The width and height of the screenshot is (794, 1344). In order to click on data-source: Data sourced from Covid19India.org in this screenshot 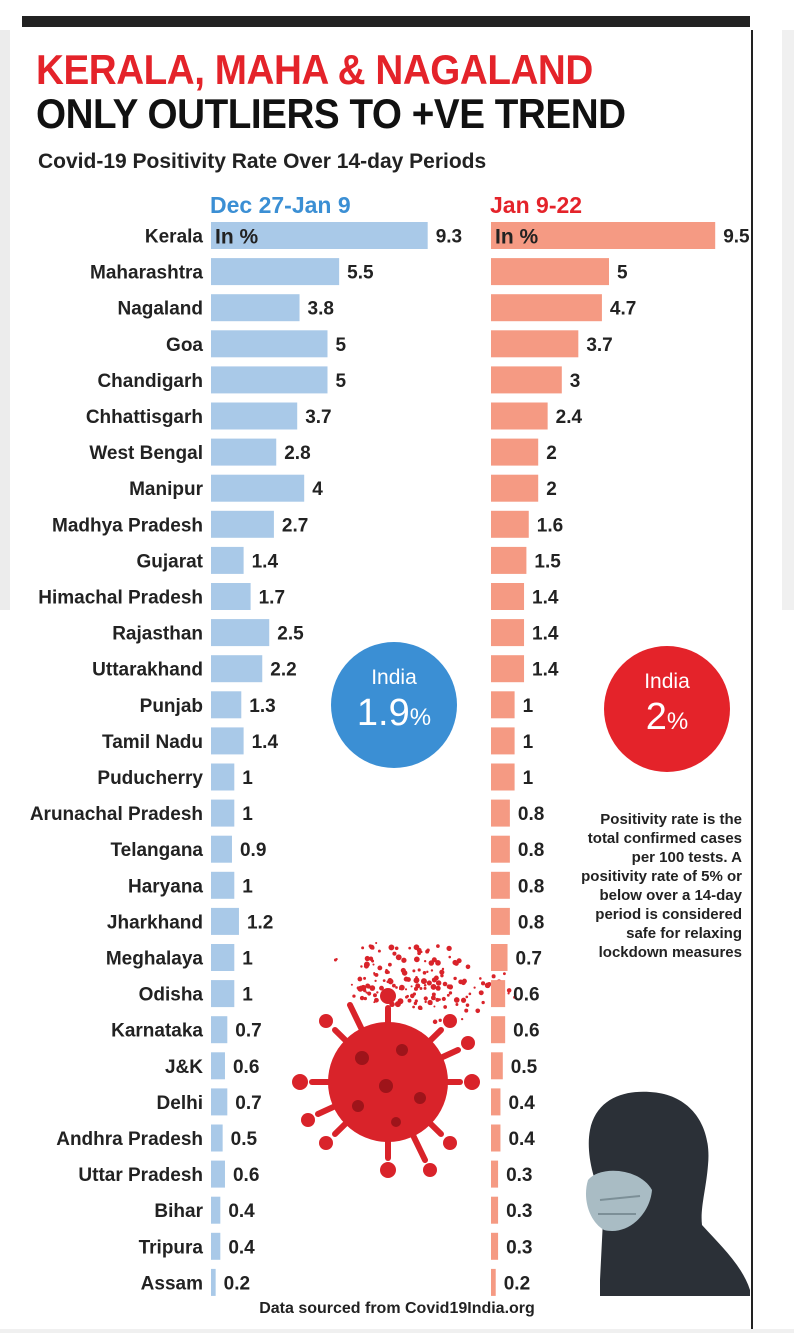, I will do `click(397, 1308)`.